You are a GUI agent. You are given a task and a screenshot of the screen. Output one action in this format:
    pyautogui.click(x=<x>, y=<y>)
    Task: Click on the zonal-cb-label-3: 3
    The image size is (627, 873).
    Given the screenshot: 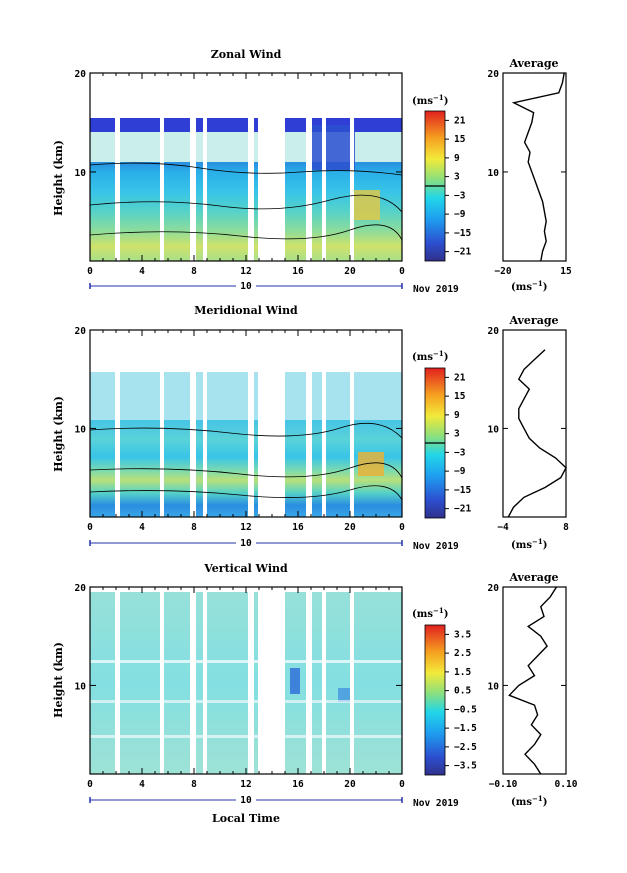 What is the action you would take?
    pyautogui.click(x=457, y=177)
    